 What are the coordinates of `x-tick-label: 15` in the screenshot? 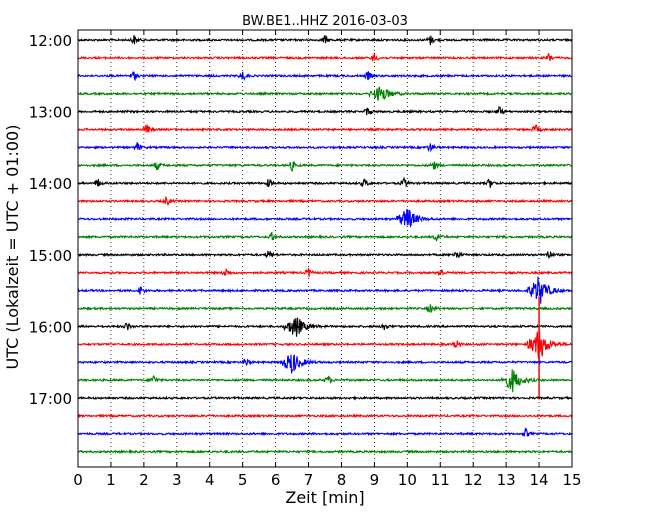 It's located at (571, 480).